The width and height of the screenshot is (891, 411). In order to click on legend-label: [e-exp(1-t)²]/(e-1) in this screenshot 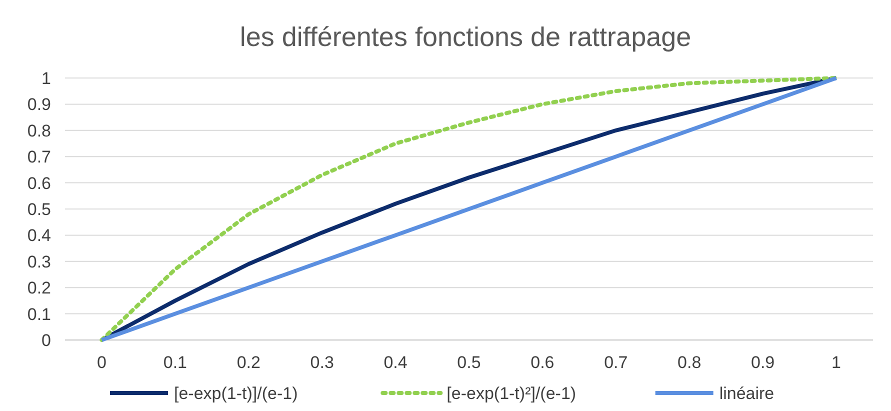, I will do `click(511, 393)`.